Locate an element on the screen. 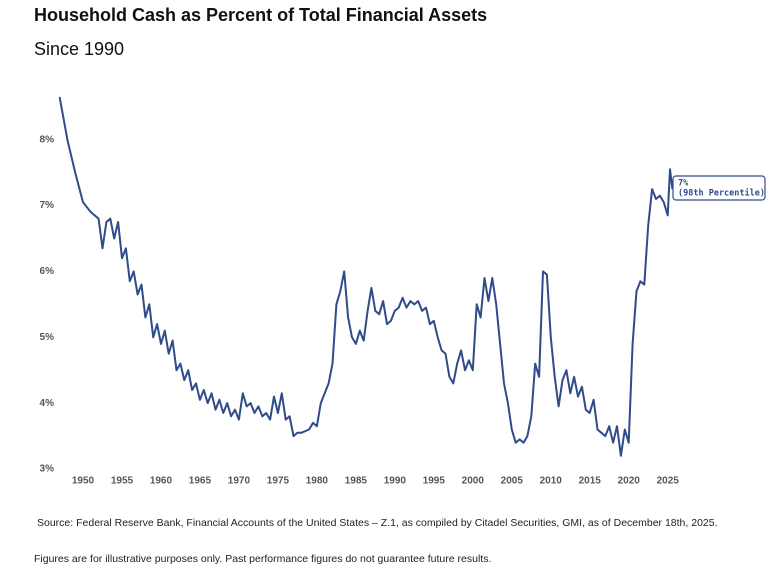  x-tick-label: 1955 is located at coordinates (122, 481).